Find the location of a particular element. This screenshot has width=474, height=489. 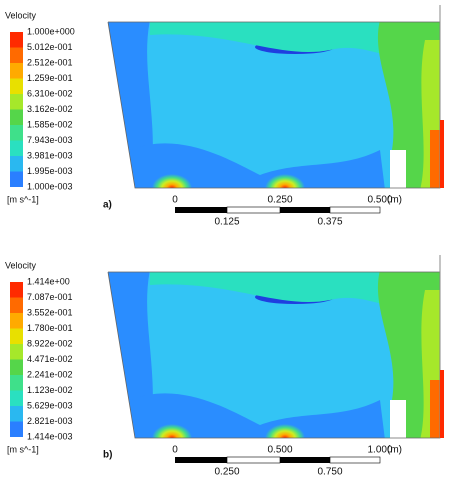

scale-label: 1.000 is located at coordinates (379, 450).